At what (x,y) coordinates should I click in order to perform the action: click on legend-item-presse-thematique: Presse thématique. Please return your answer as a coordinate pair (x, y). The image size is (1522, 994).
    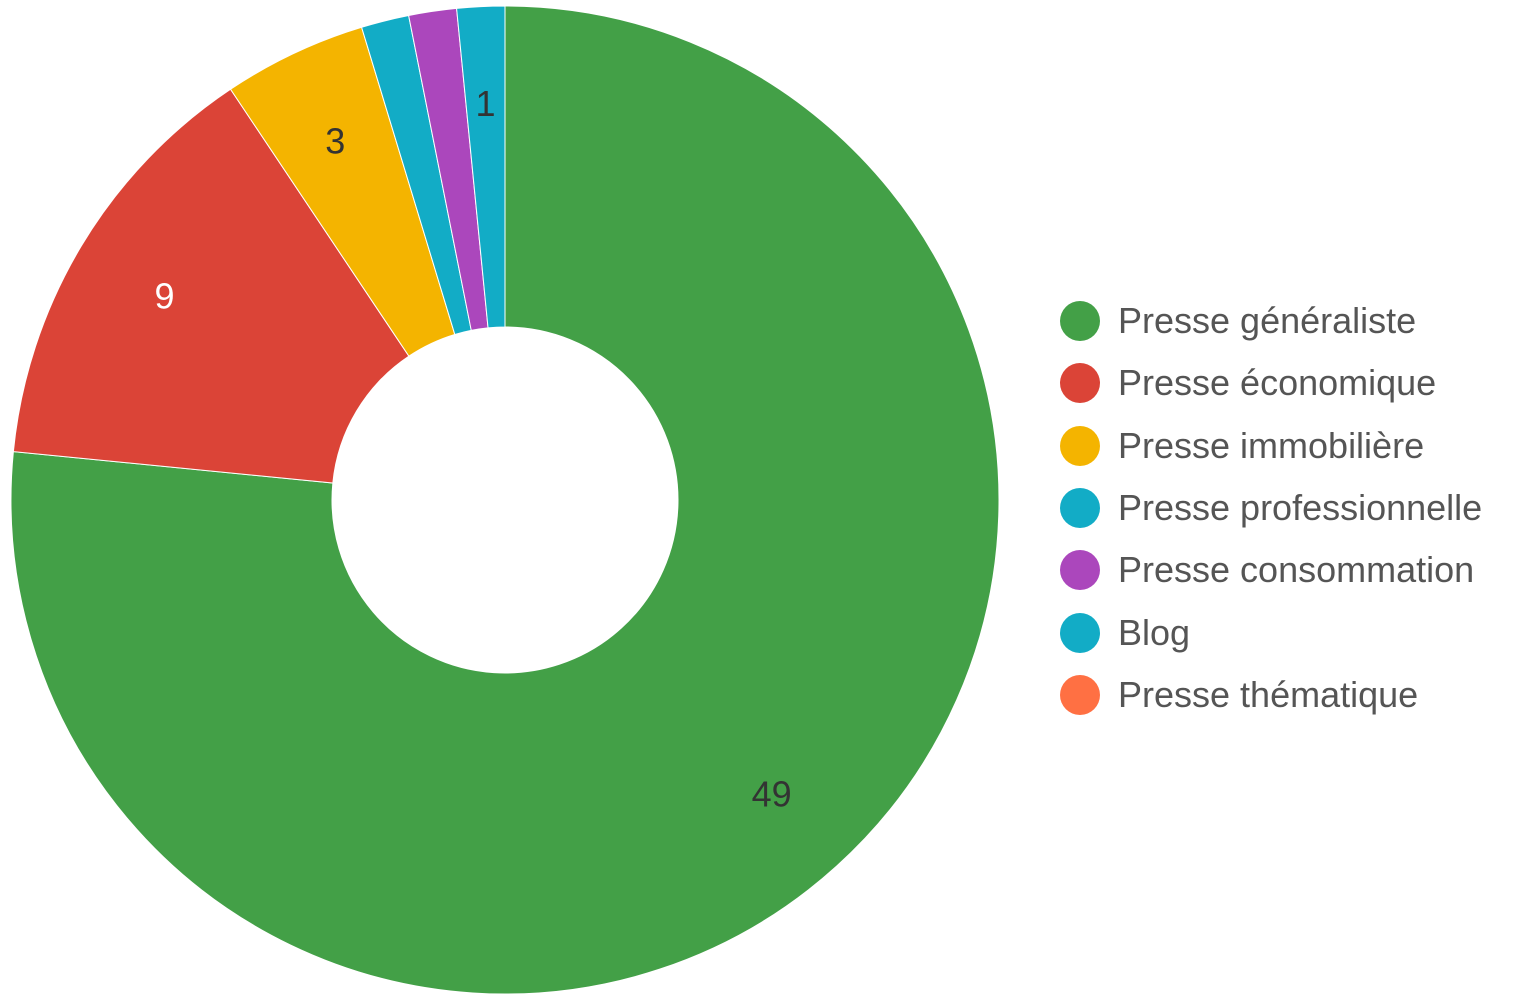
    Looking at the image, I should click on (1271, 695).